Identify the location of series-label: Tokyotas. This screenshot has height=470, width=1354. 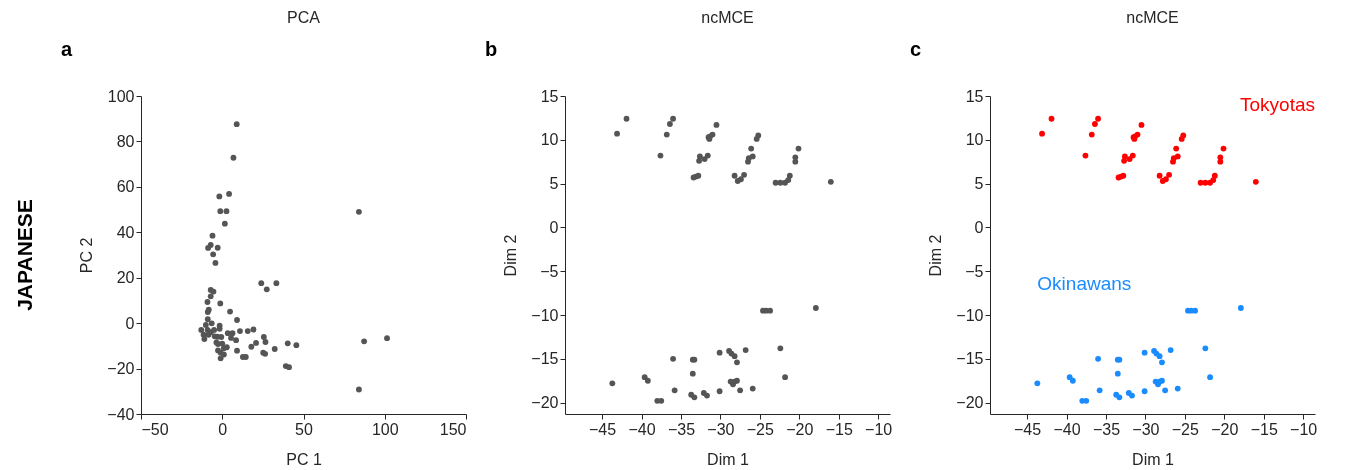
(1277, 104).